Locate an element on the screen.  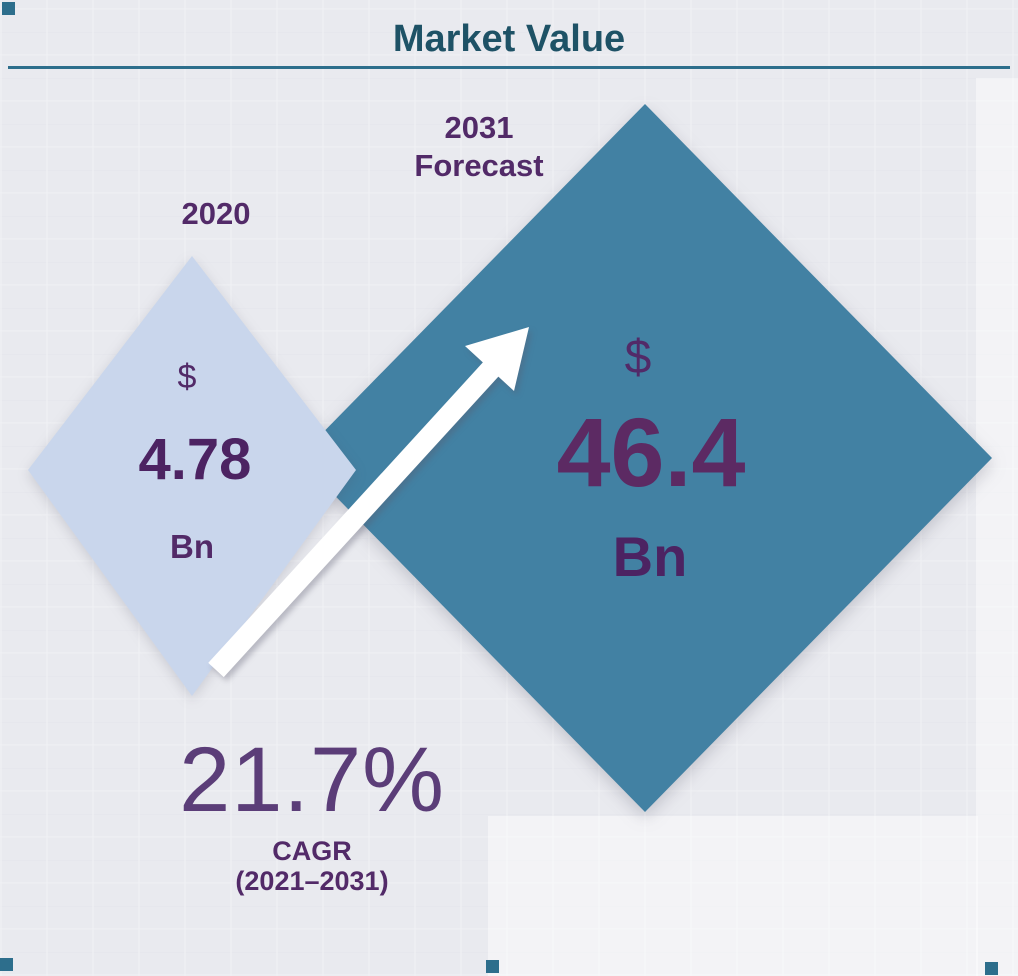
growth-arrow-shaft is located at coordinates (354, 519).